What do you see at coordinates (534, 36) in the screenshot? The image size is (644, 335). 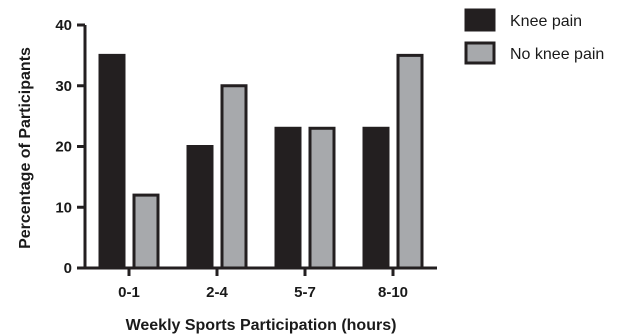 I see `legend: Knee pain No knee pain` at bounding box center [534, 36].